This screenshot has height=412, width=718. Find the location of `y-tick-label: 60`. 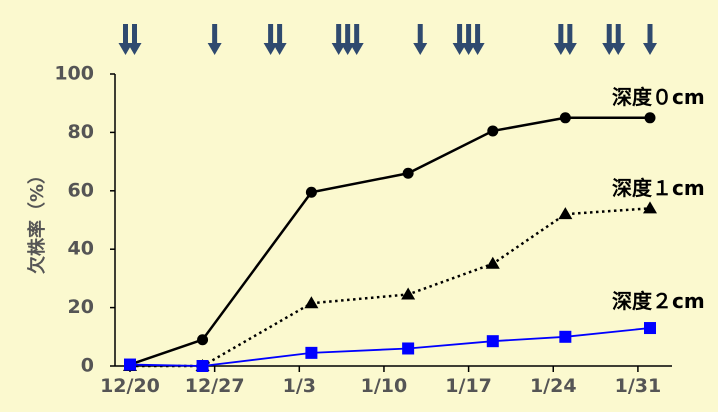

y-tick-label: 60 is located at coordinates (81, 190).